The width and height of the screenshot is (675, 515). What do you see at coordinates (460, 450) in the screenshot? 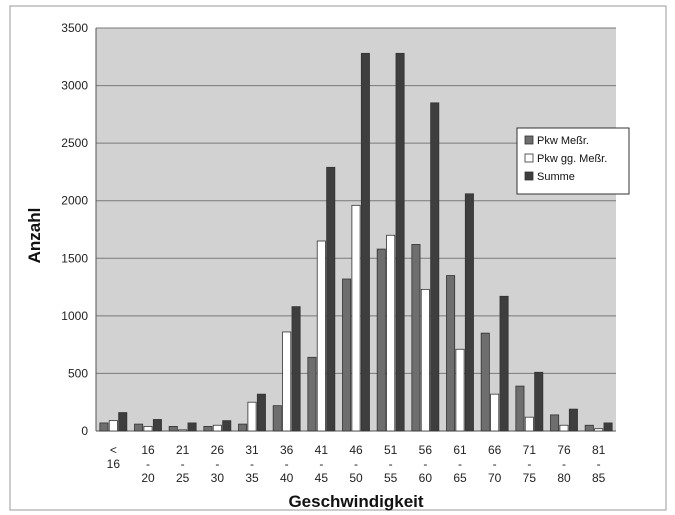
I see `x-tick-line: 61` at bounding box center [460, 450].